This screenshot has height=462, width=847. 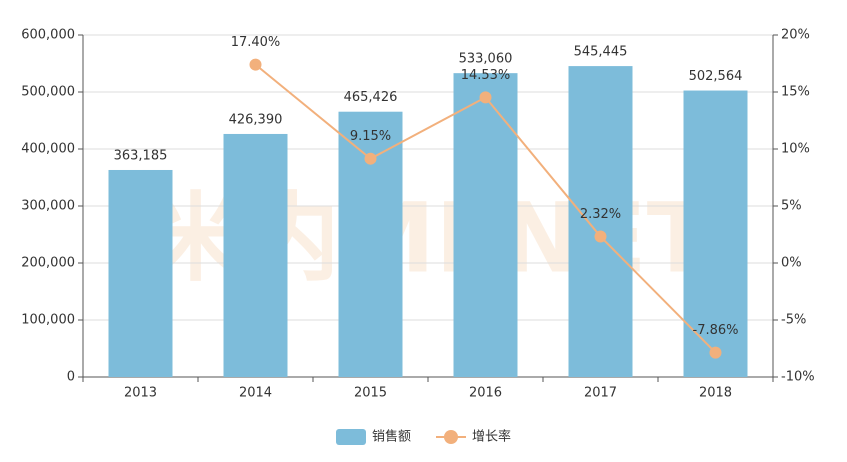 What do you see at coordinates (371, 97) in the screenshot?
I see `bar-value-label: 465,426` at bounding box center [371, 97].